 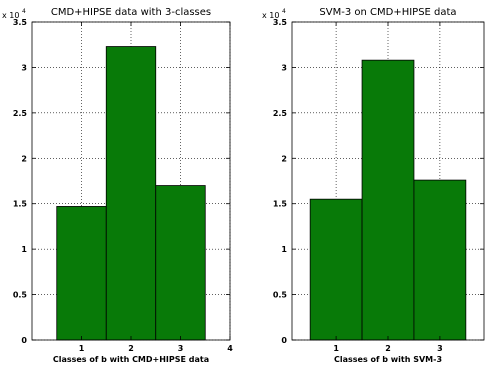 I want to click on x-axis-label: Classes of b with CMD+HIPSE data, so click(x=131, y=359).